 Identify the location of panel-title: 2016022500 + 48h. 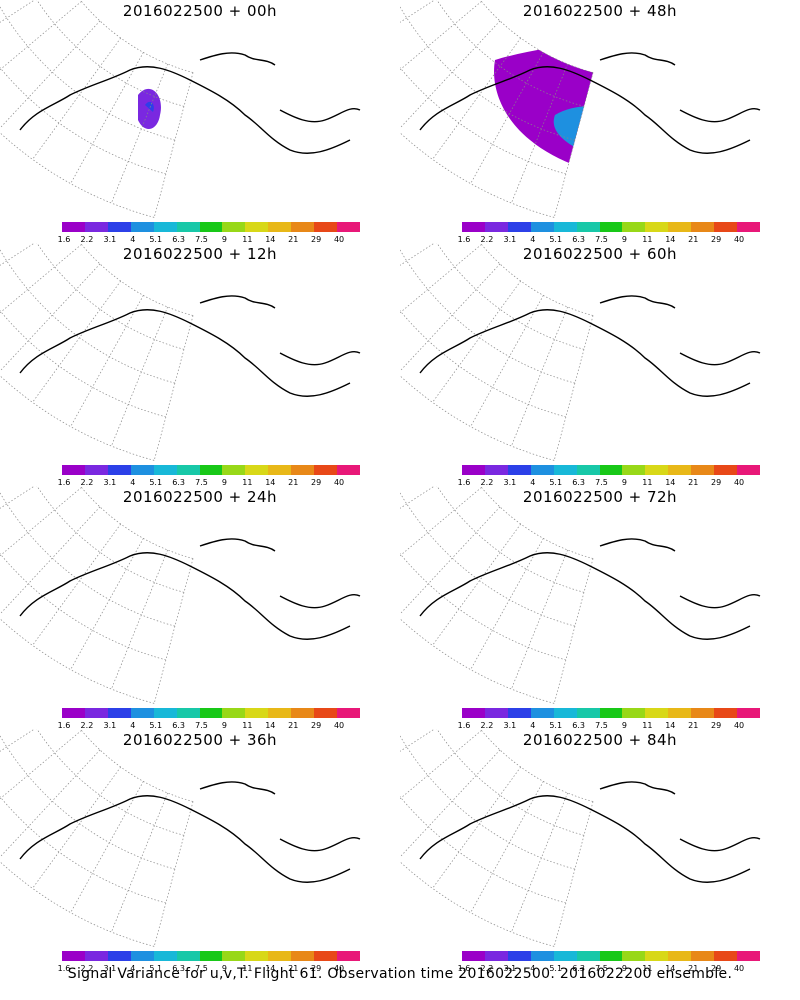
(600, 11).